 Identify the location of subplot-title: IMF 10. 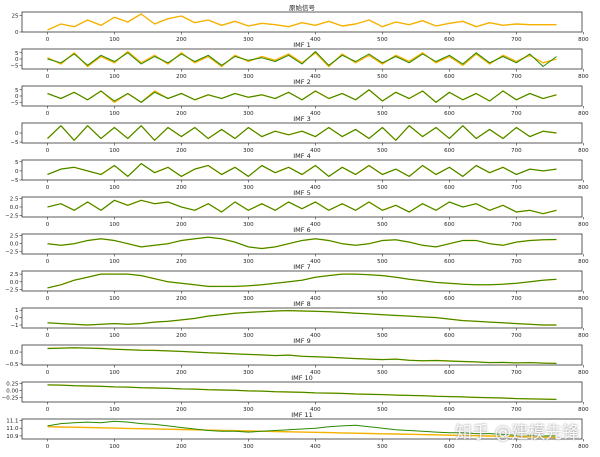
(302, 378).